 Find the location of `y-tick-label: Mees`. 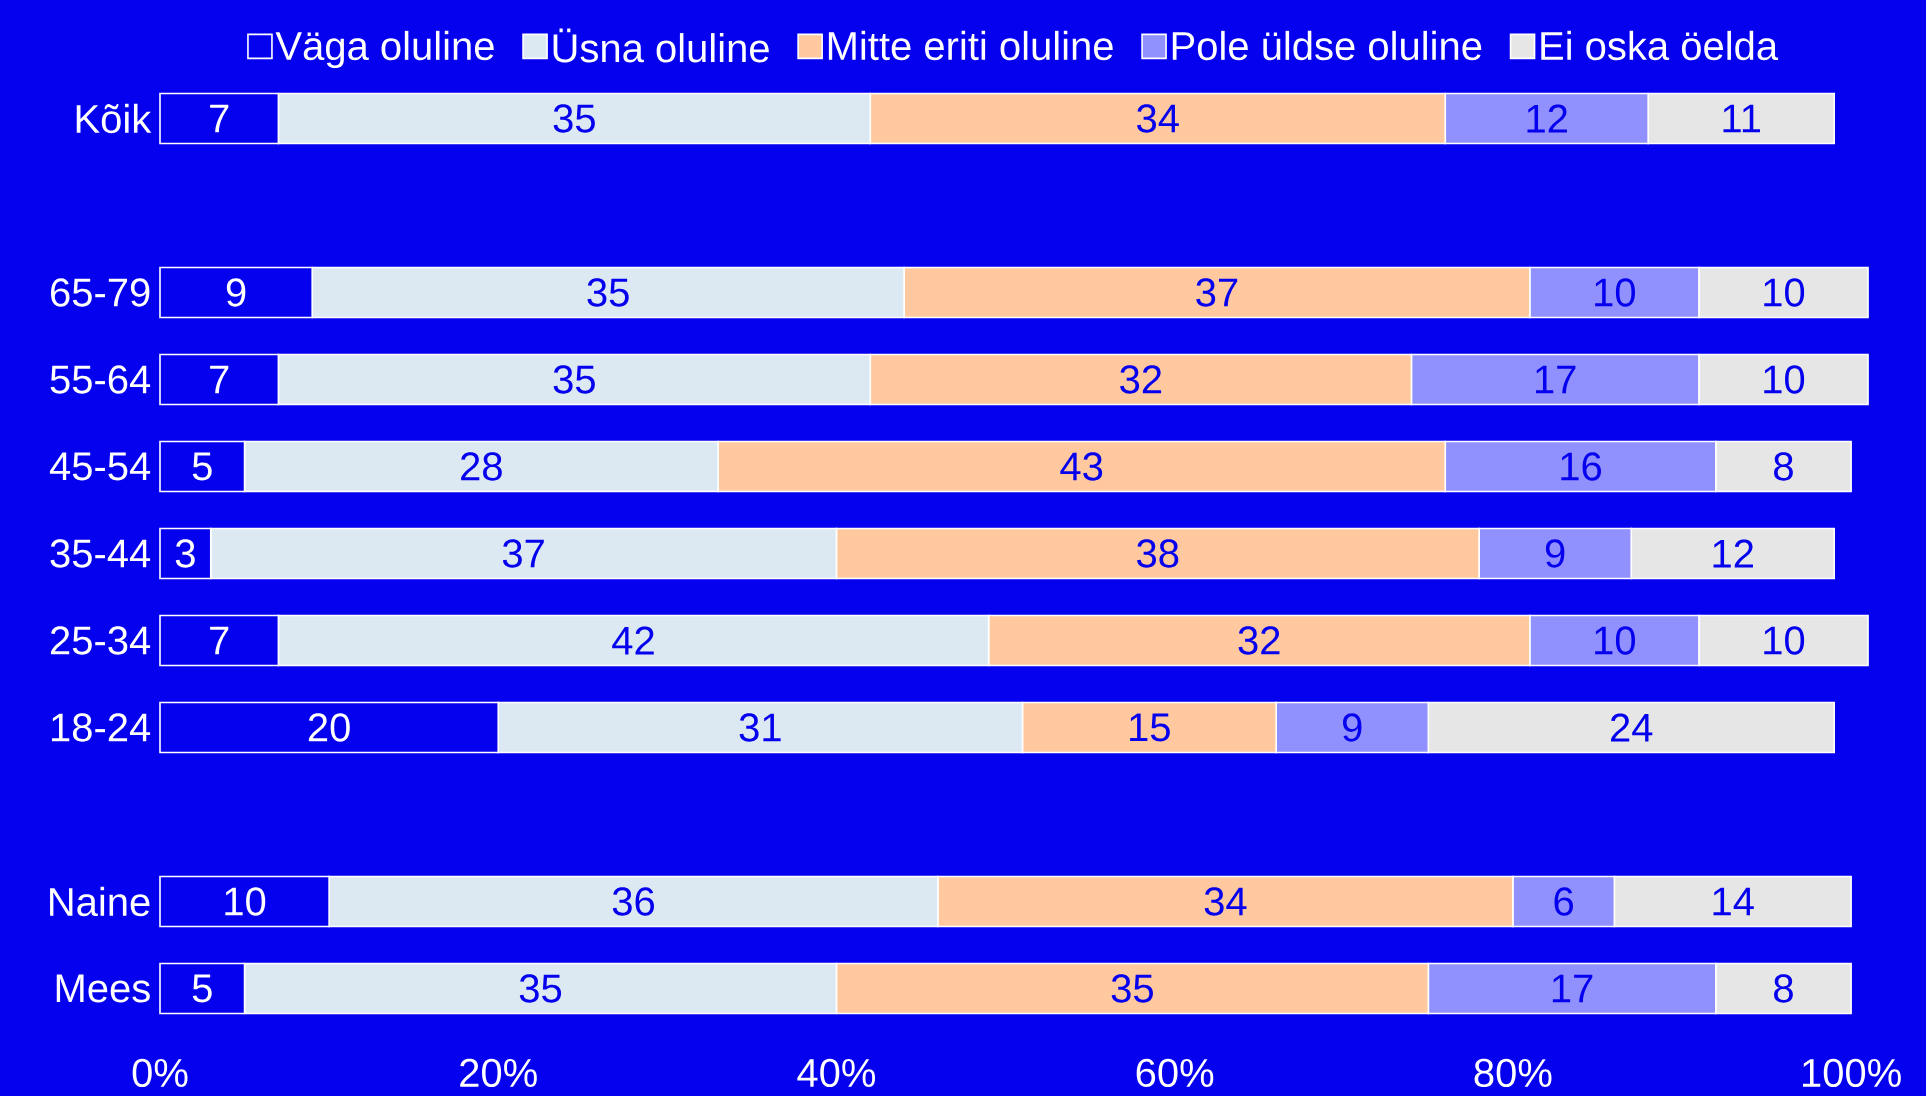

y-tick-label: Mees is located at coordinates (103, 988).